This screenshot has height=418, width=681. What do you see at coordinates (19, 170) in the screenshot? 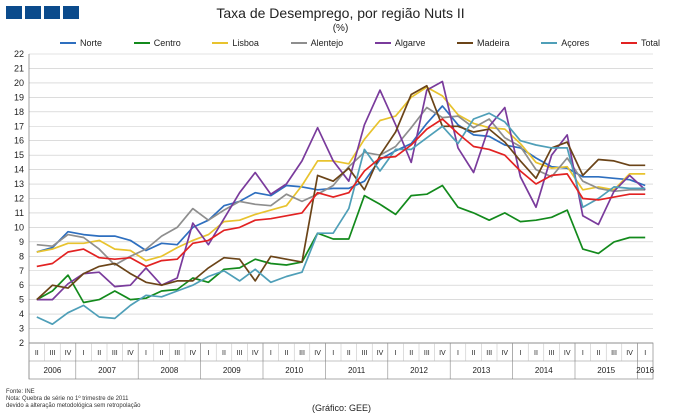
I see `y-tick-label: 14` at bounding box center [19, 170].